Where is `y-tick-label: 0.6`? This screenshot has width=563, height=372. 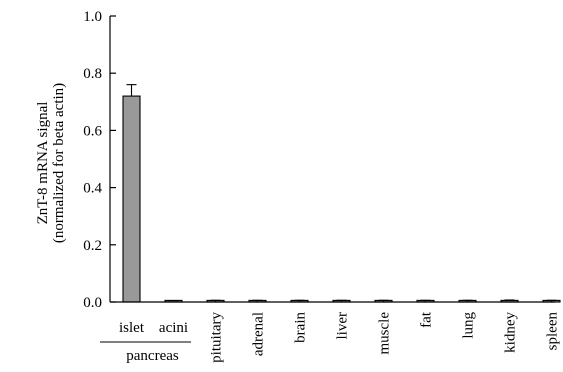
y-tick-label: 0.6 is located at coordinates (92, 131).